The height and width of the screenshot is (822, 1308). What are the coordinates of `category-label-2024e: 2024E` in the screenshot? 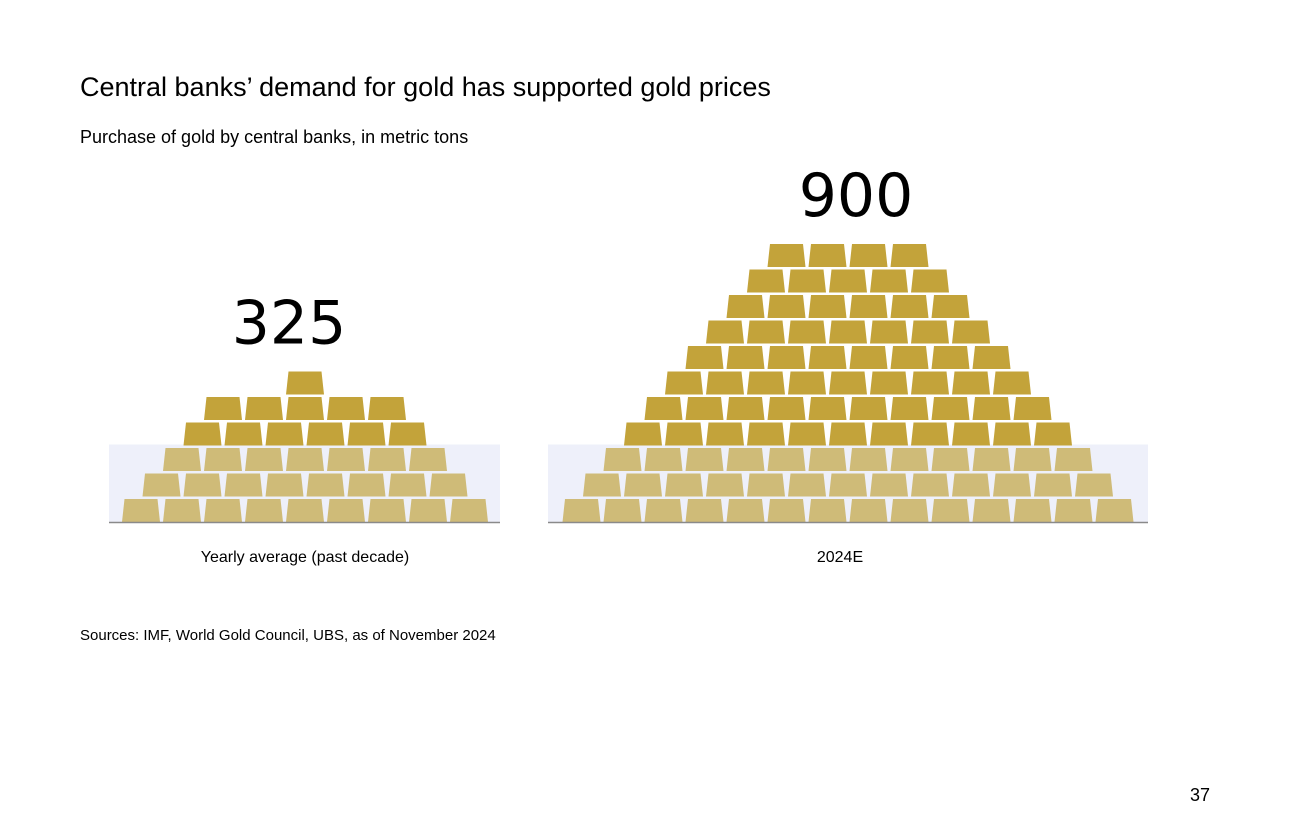 It's located at (840, 557).